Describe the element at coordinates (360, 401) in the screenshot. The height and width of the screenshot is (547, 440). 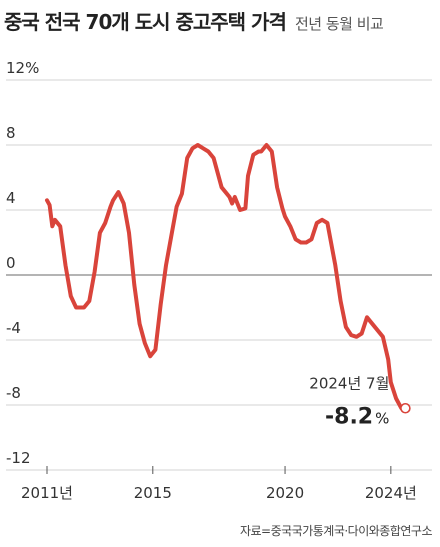
I see `annotation-group: 2024년 7월 -8.2%` at that location.